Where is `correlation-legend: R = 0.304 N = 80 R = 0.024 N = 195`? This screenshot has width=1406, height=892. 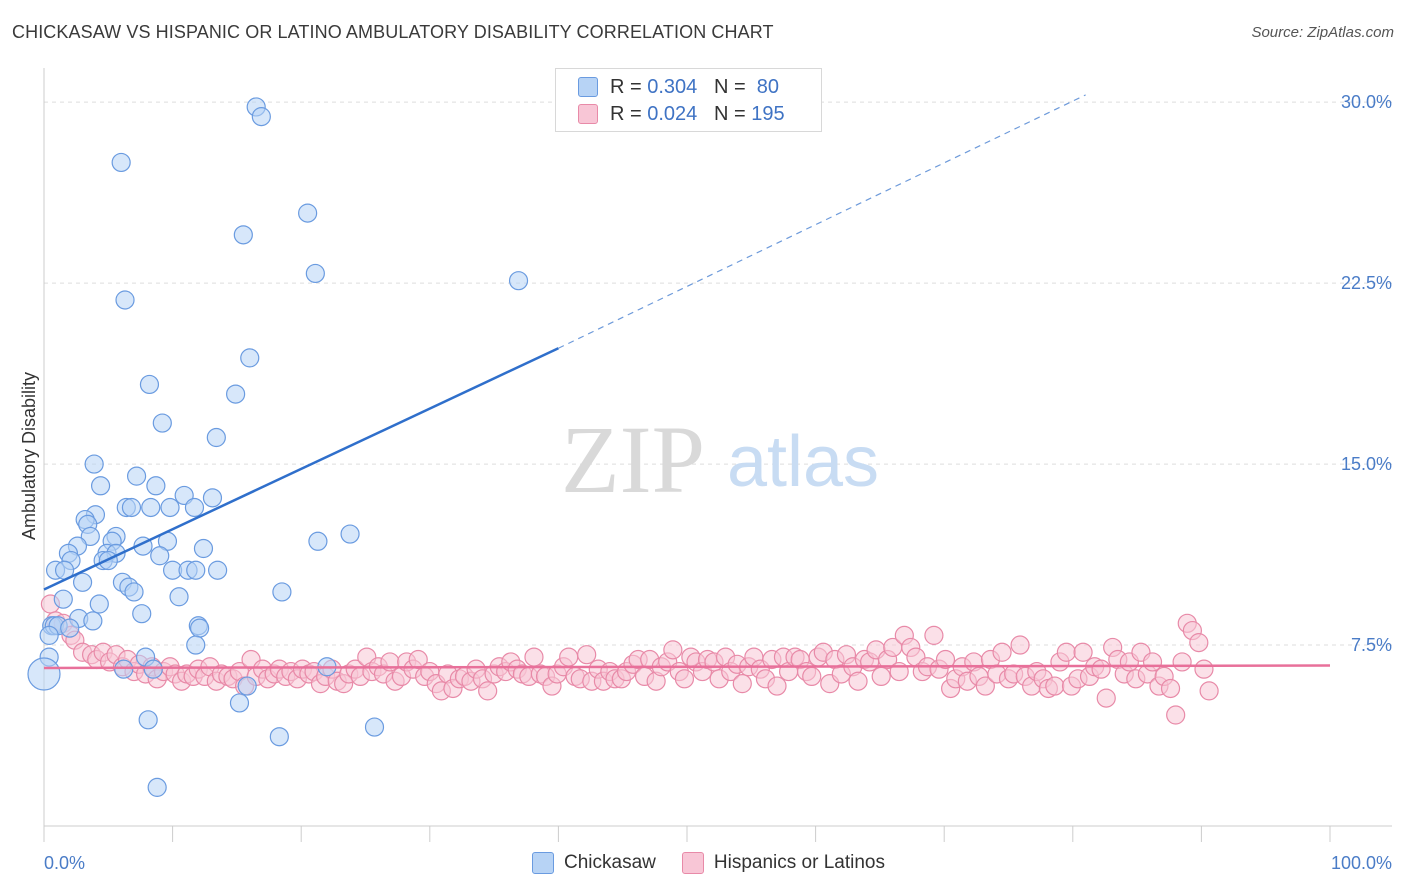 correlation-legend: R = 0.304 N = 80 R = 0.024 N = 195 is located at coordinates (688, 100).